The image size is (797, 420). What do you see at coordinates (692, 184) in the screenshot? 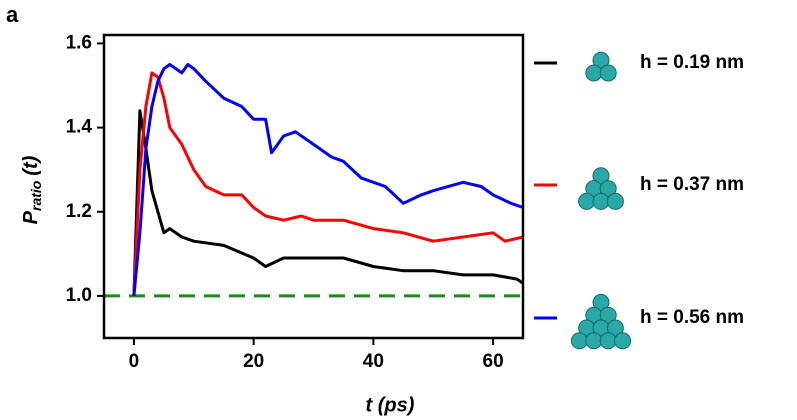
I see `legend-label: h = 0.37 nm` at bounding box center [692, 184].